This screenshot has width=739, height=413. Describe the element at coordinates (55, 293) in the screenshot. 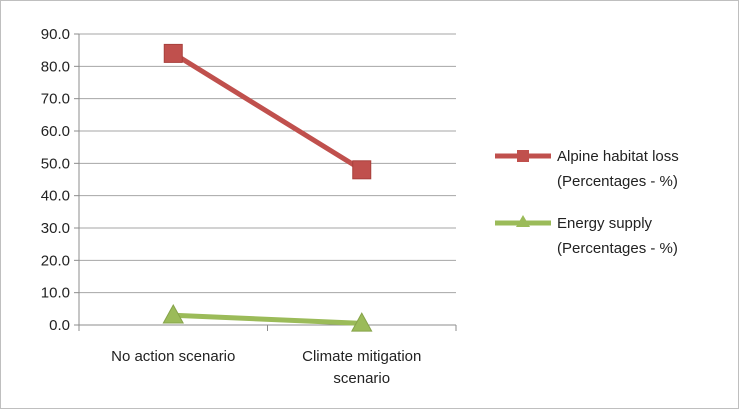

I see `y-tick-label: 10.0` at that location.